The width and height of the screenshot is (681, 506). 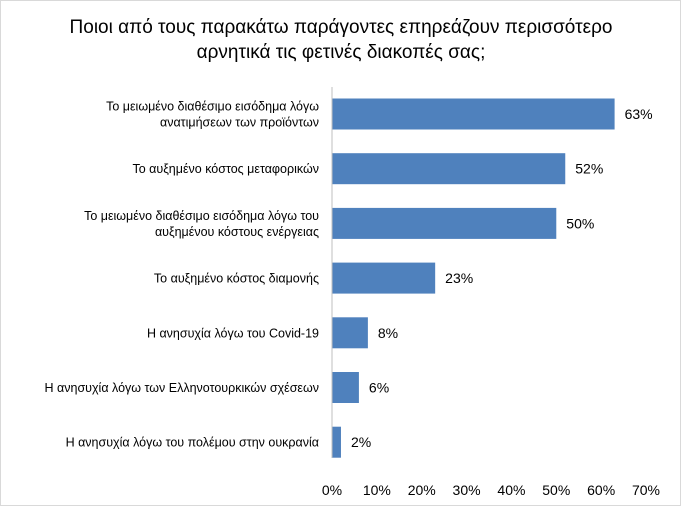 I want to click on x-tick-label: 10%, so click(x=377, y=490).